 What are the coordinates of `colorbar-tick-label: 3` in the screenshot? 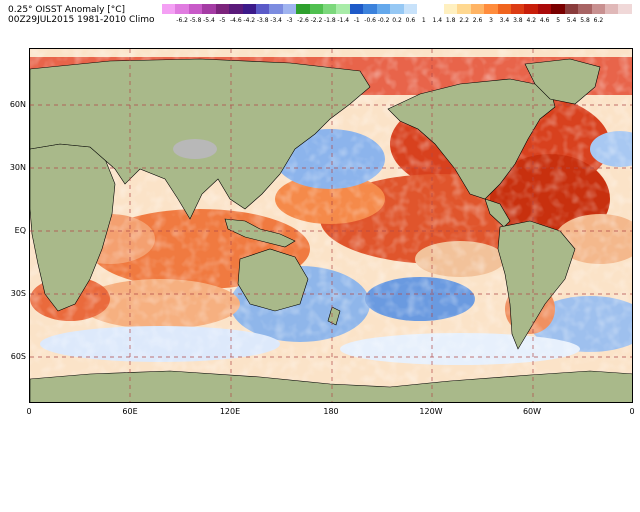 It's located at (491, 20).